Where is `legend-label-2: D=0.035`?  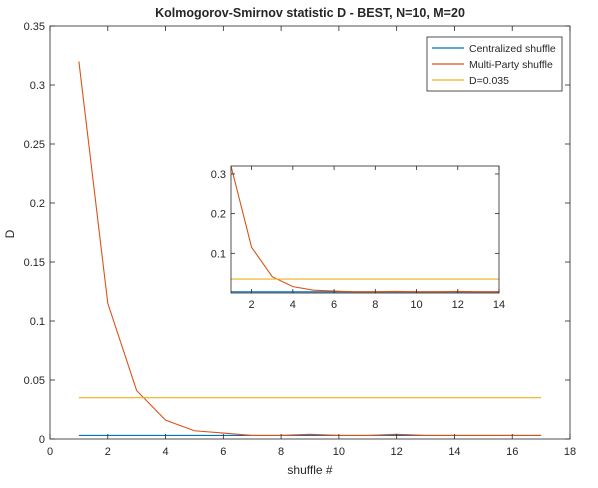 legend-label-2: D=0.035 is located at coordinates (489, 81).